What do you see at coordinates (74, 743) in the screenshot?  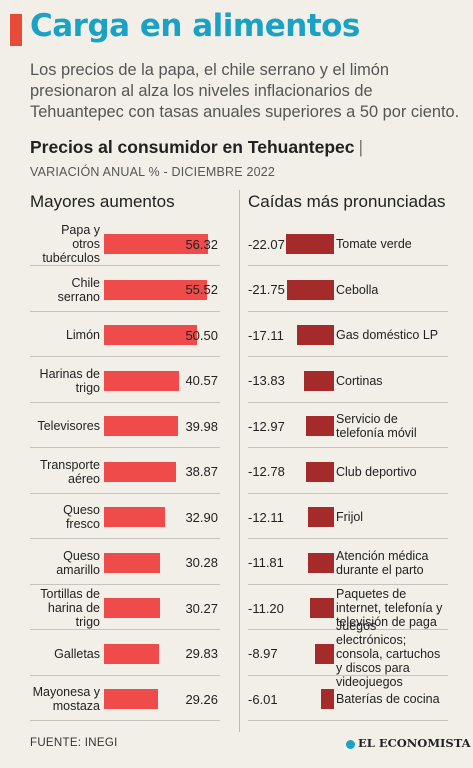 I see `source-note: FUENTE: INEGI` at bounding box center [74, 743].